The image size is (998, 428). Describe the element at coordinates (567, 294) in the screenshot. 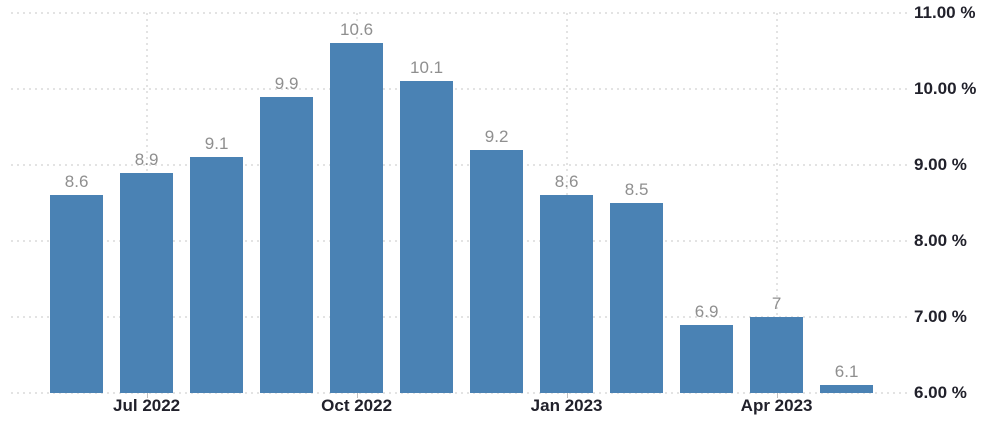

I see `bar-jan-2023` at that location.